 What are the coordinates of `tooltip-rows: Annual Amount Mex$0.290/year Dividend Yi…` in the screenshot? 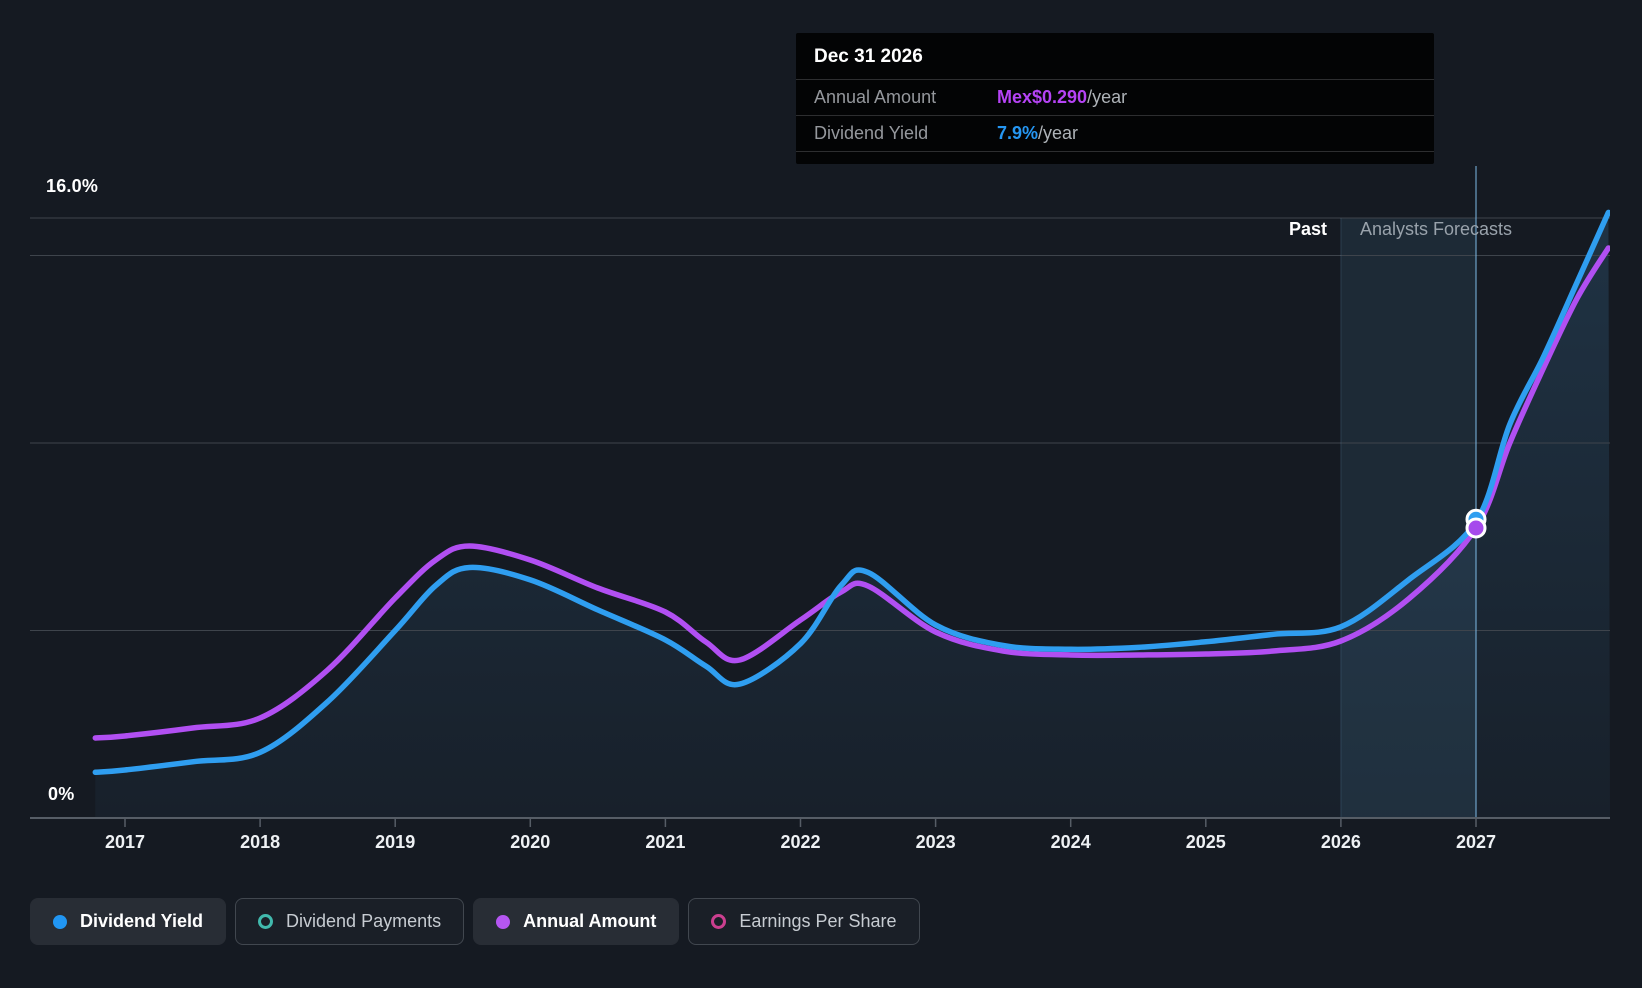 It's located at (1115, 115).